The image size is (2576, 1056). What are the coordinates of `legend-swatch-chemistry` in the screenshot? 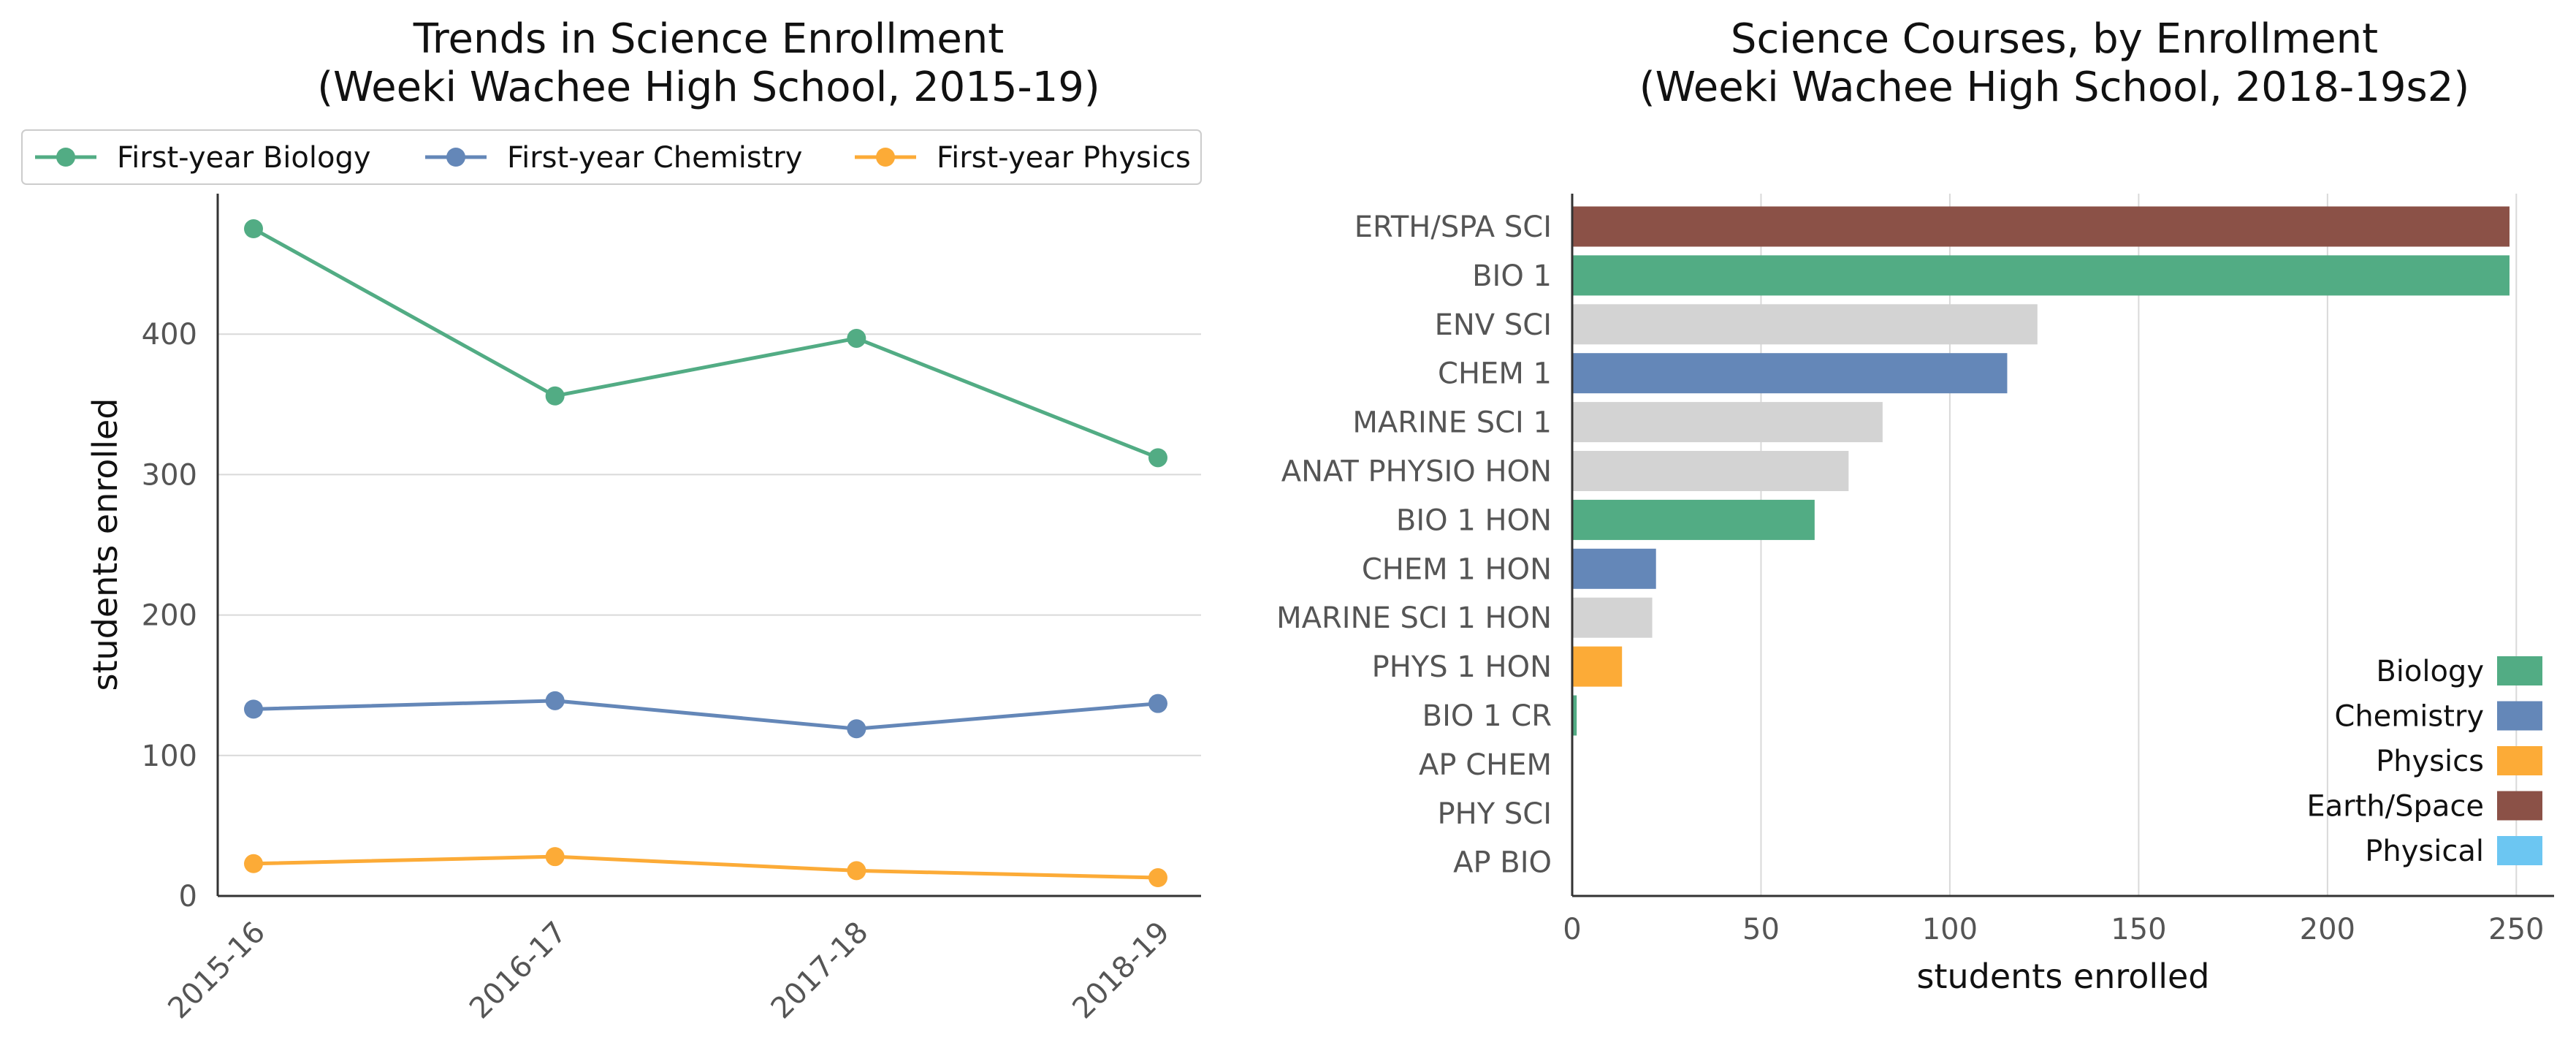 It's located at (2519, 716).